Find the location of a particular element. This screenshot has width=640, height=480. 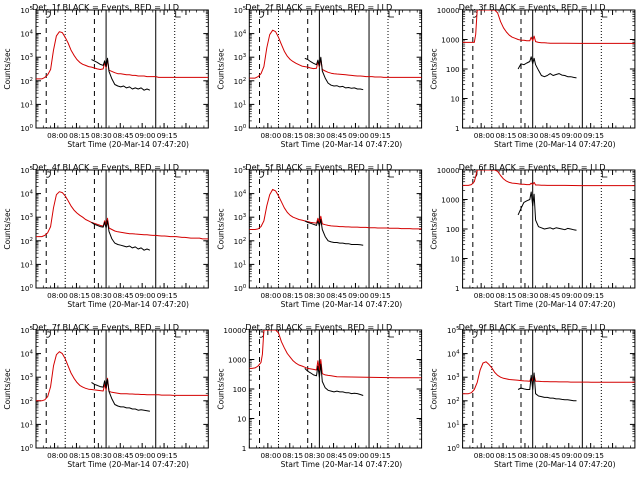

y-tick-label: 10000 is located at coordinates (448, 170).